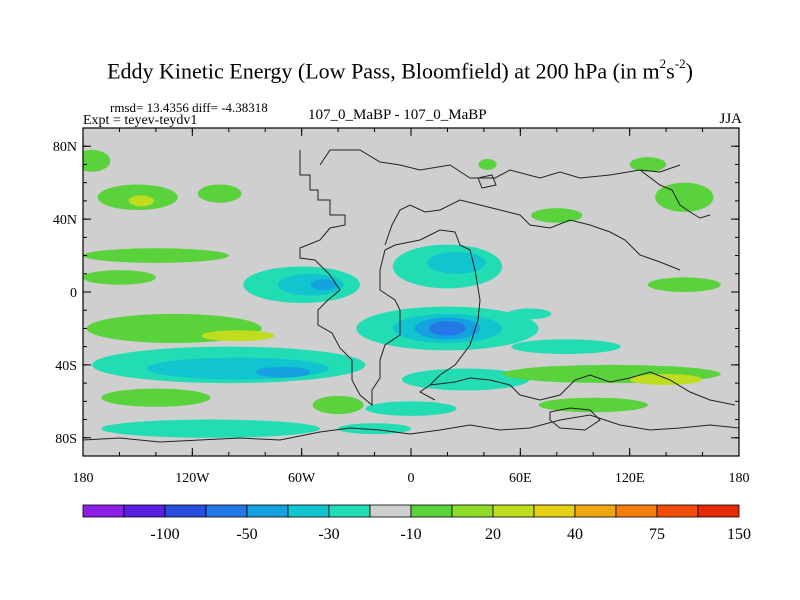 The height and width of the screenshot is (600, 800). What do you see at coordinates (65, 220) in the screenshot?
I see `lat-tick-label: 40N` at bounding box center [65, 220].